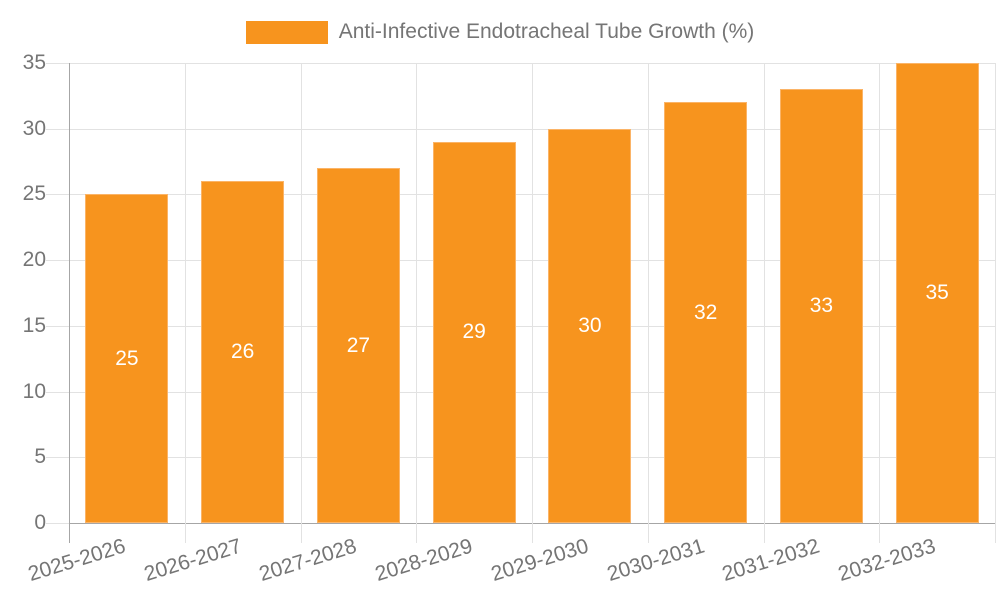  Describe the element at coordinates (34, 194) in the screenshot. I see `y-axis-label: 25` at that location.